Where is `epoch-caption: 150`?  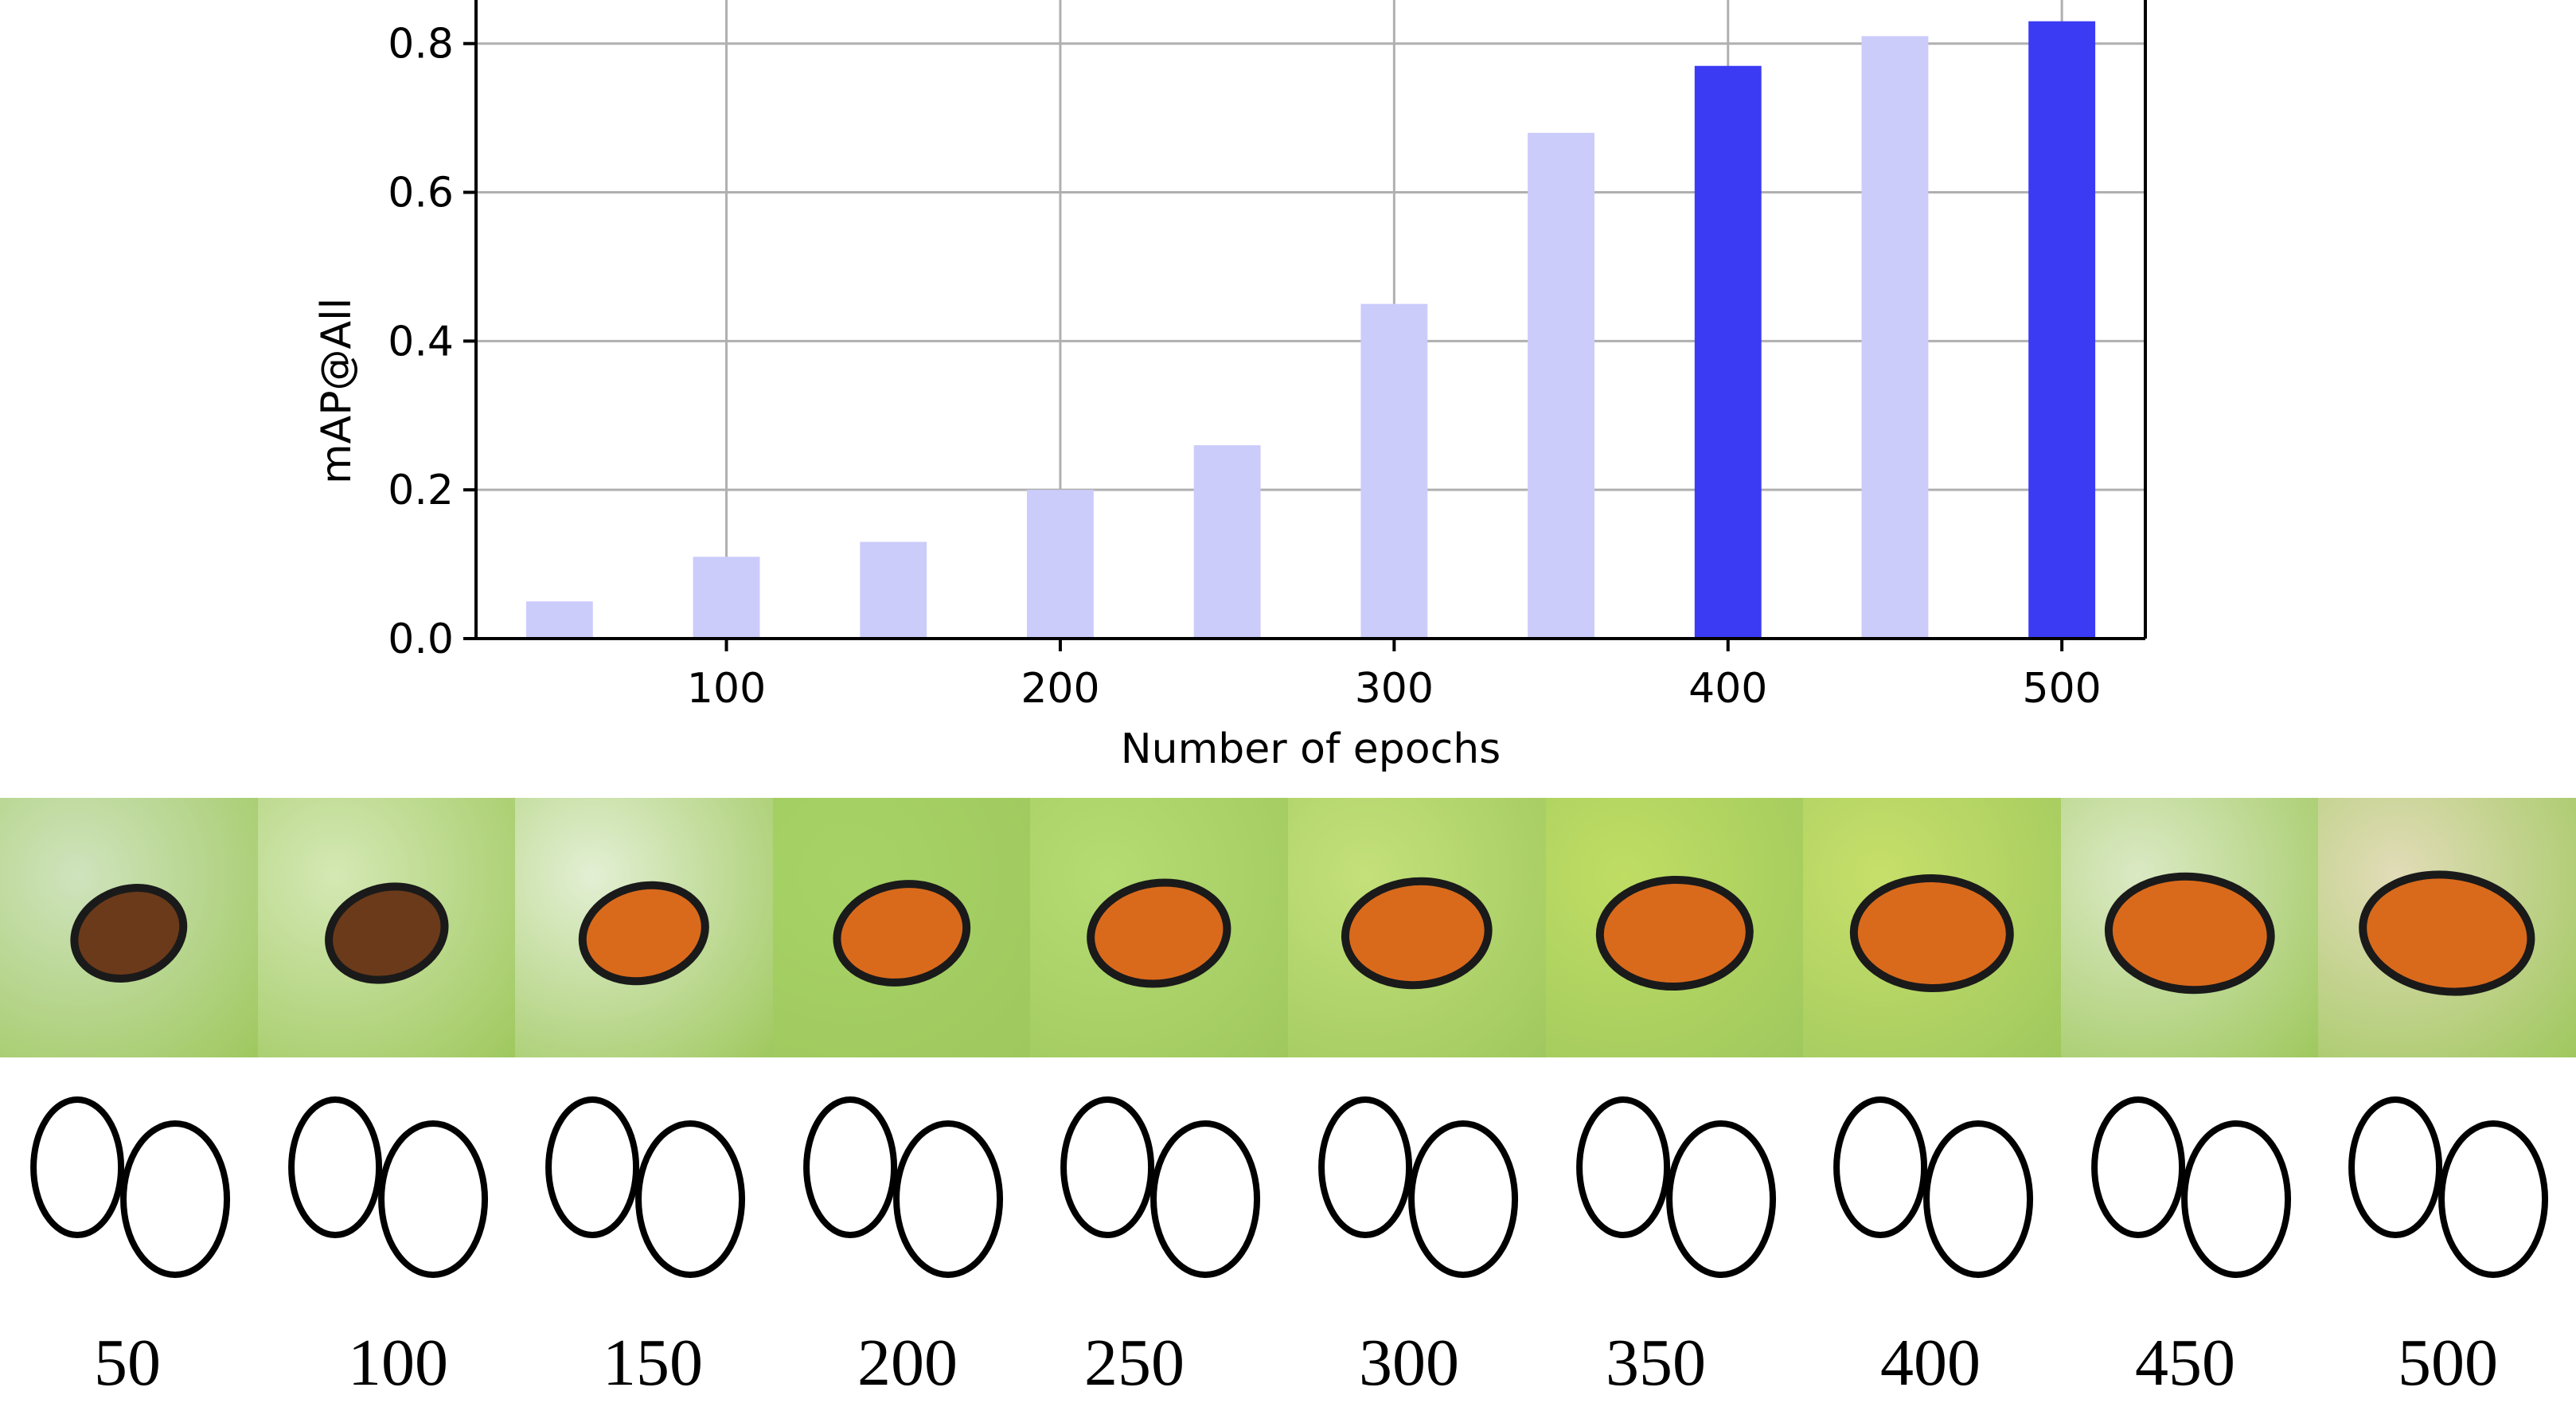 epoch-caption: 150 is located at coordinates (653, 1363).